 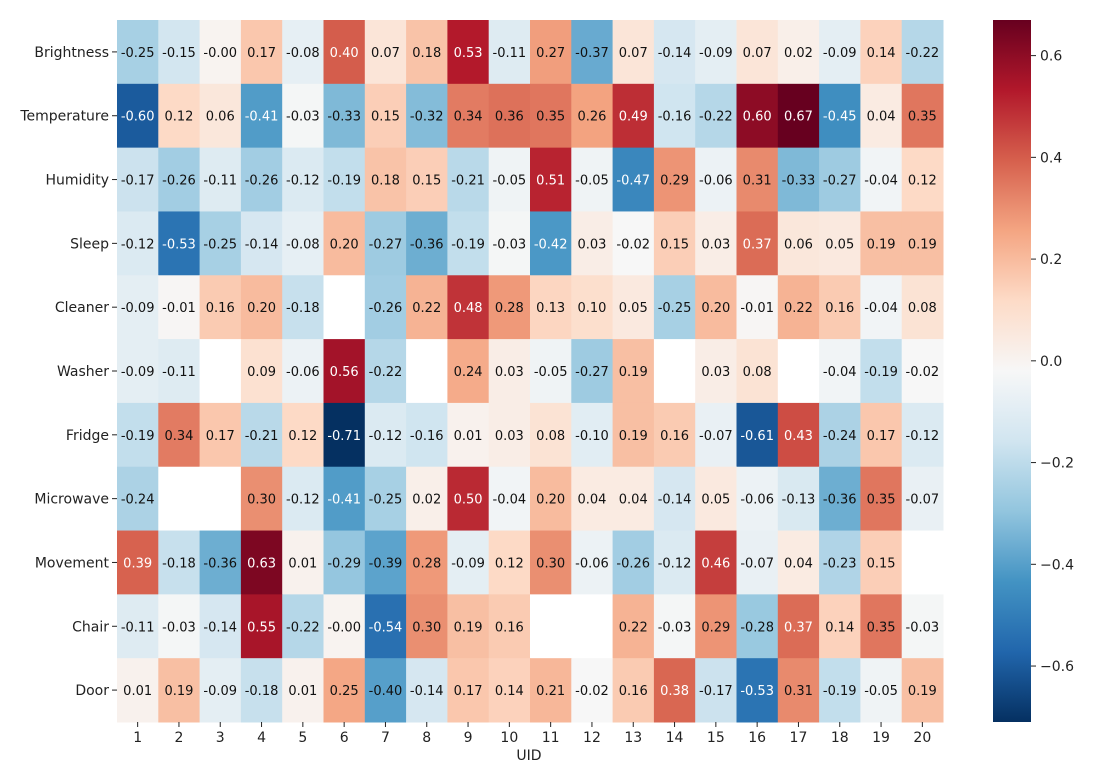 What do you see at coordinates (179, 53) in the screenshot?
I see `cell-value-label: -0.15` at bounding box center [179, 53].